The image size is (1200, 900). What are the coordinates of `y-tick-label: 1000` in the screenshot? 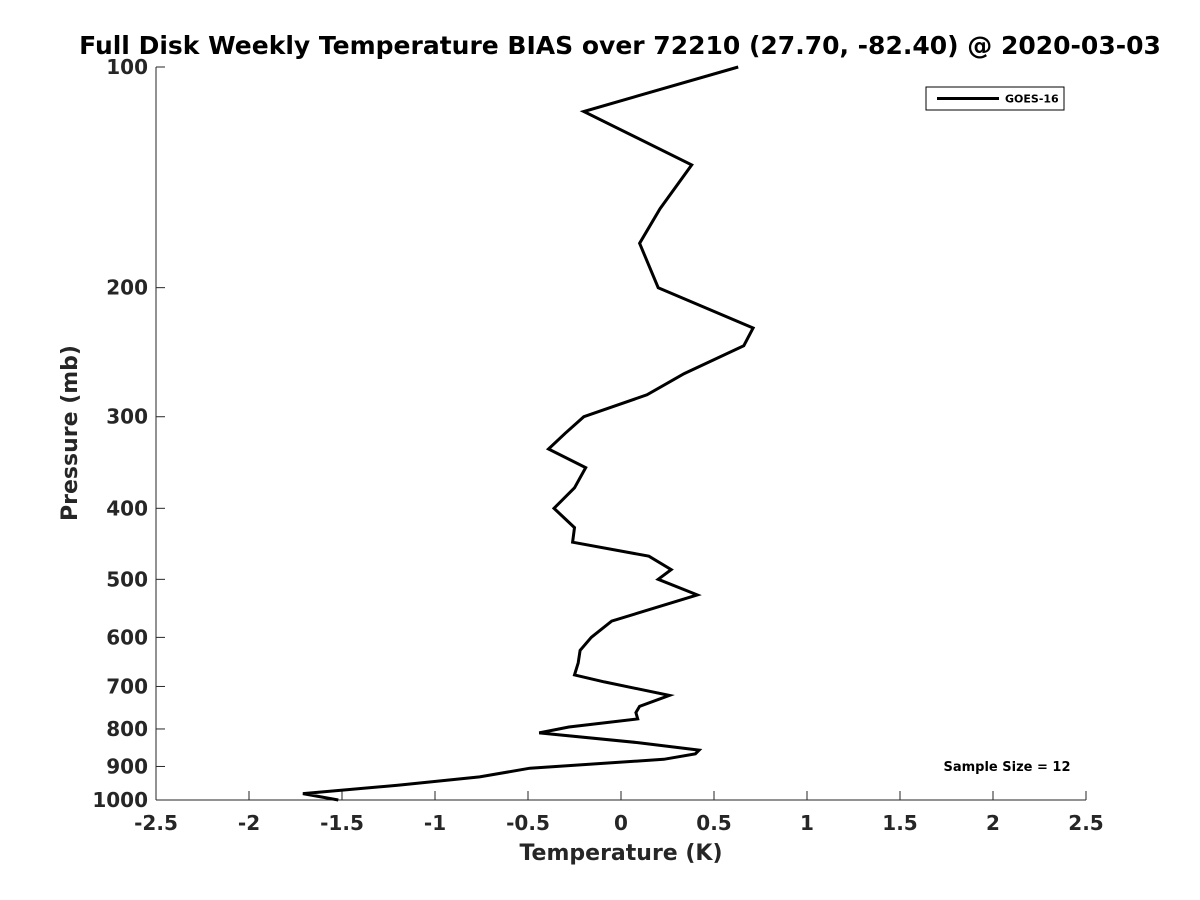 It's located at (120, 800).